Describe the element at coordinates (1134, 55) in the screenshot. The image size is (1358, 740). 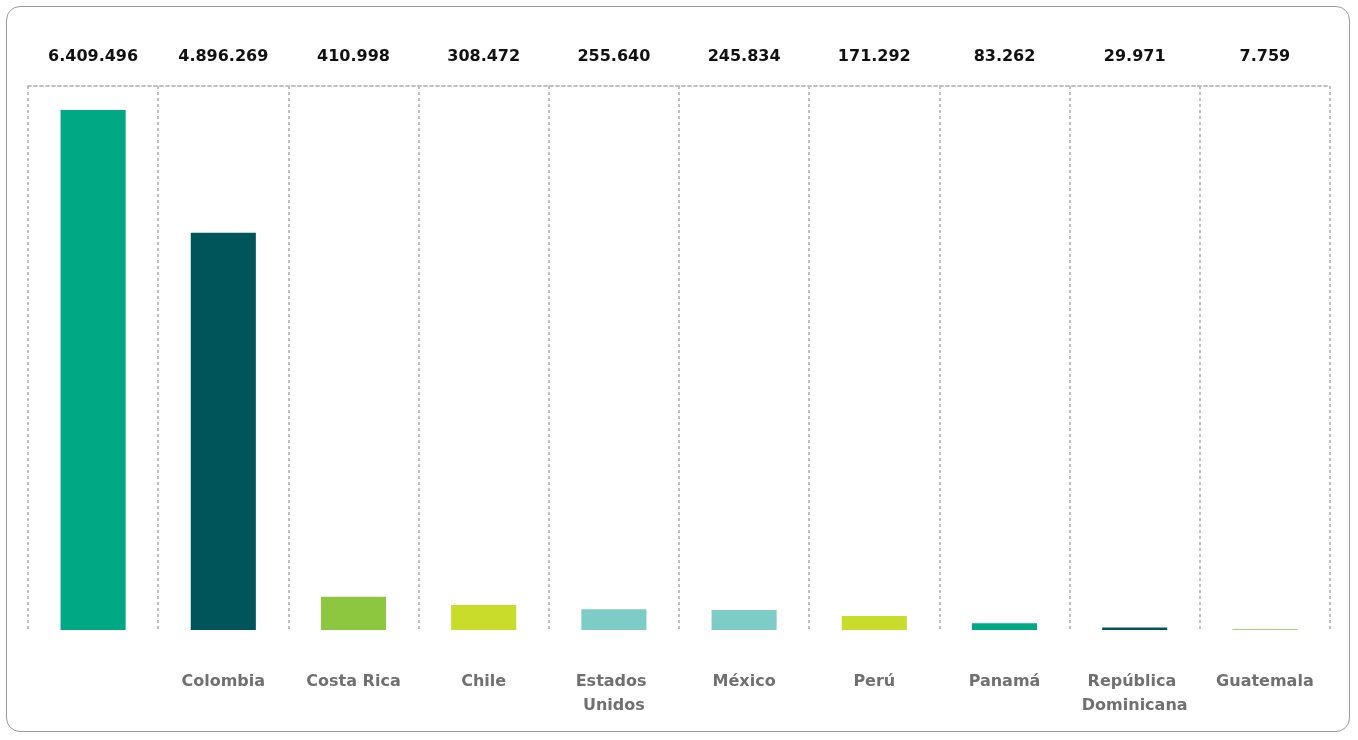
I see `data-label: 29.971` at that location.